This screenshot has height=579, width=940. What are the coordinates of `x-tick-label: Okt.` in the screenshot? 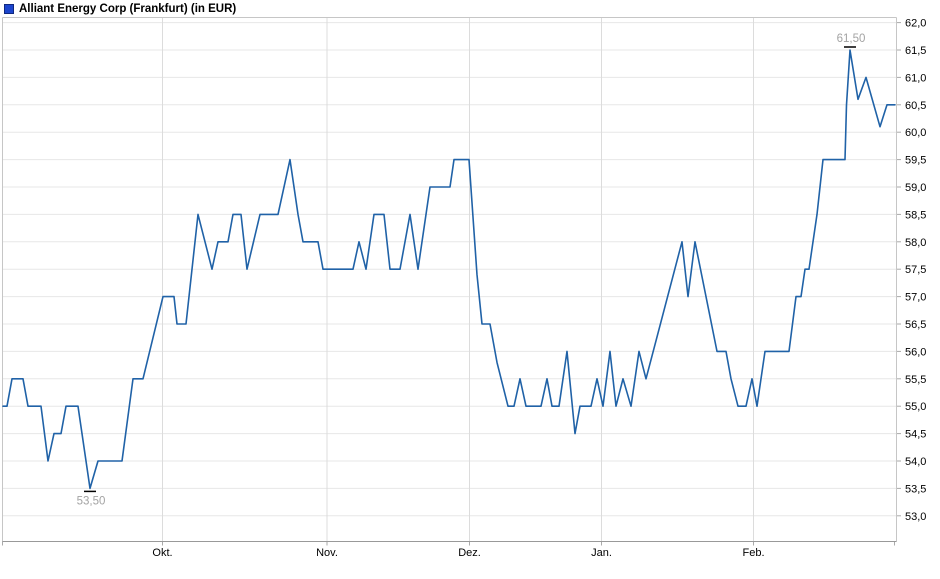 It's located at (162, 553).